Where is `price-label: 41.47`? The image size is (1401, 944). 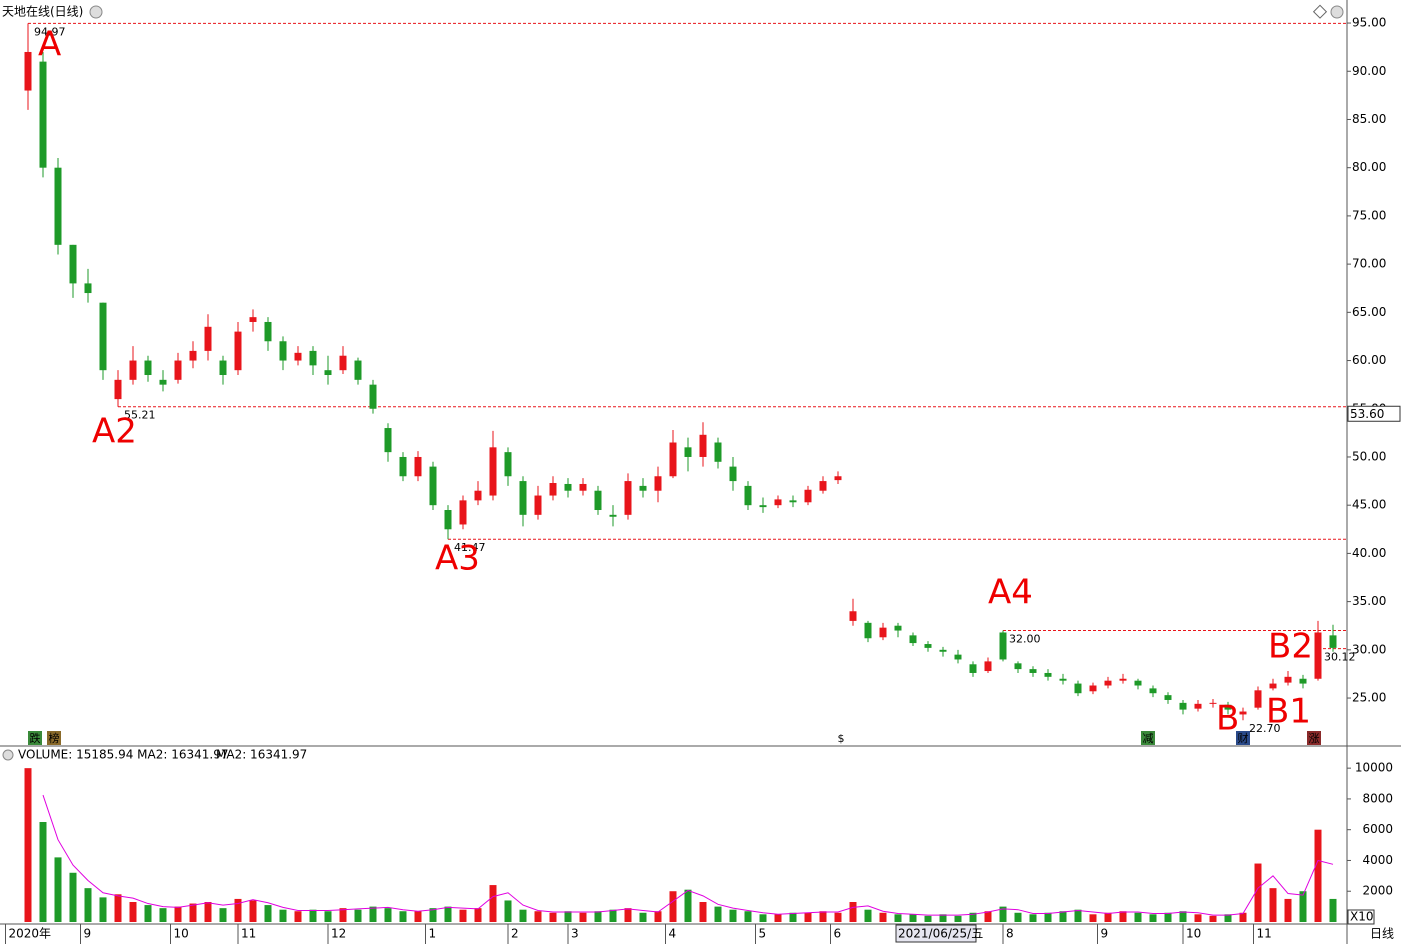 price-label: 41.47 is located at coordinates (470, 547).